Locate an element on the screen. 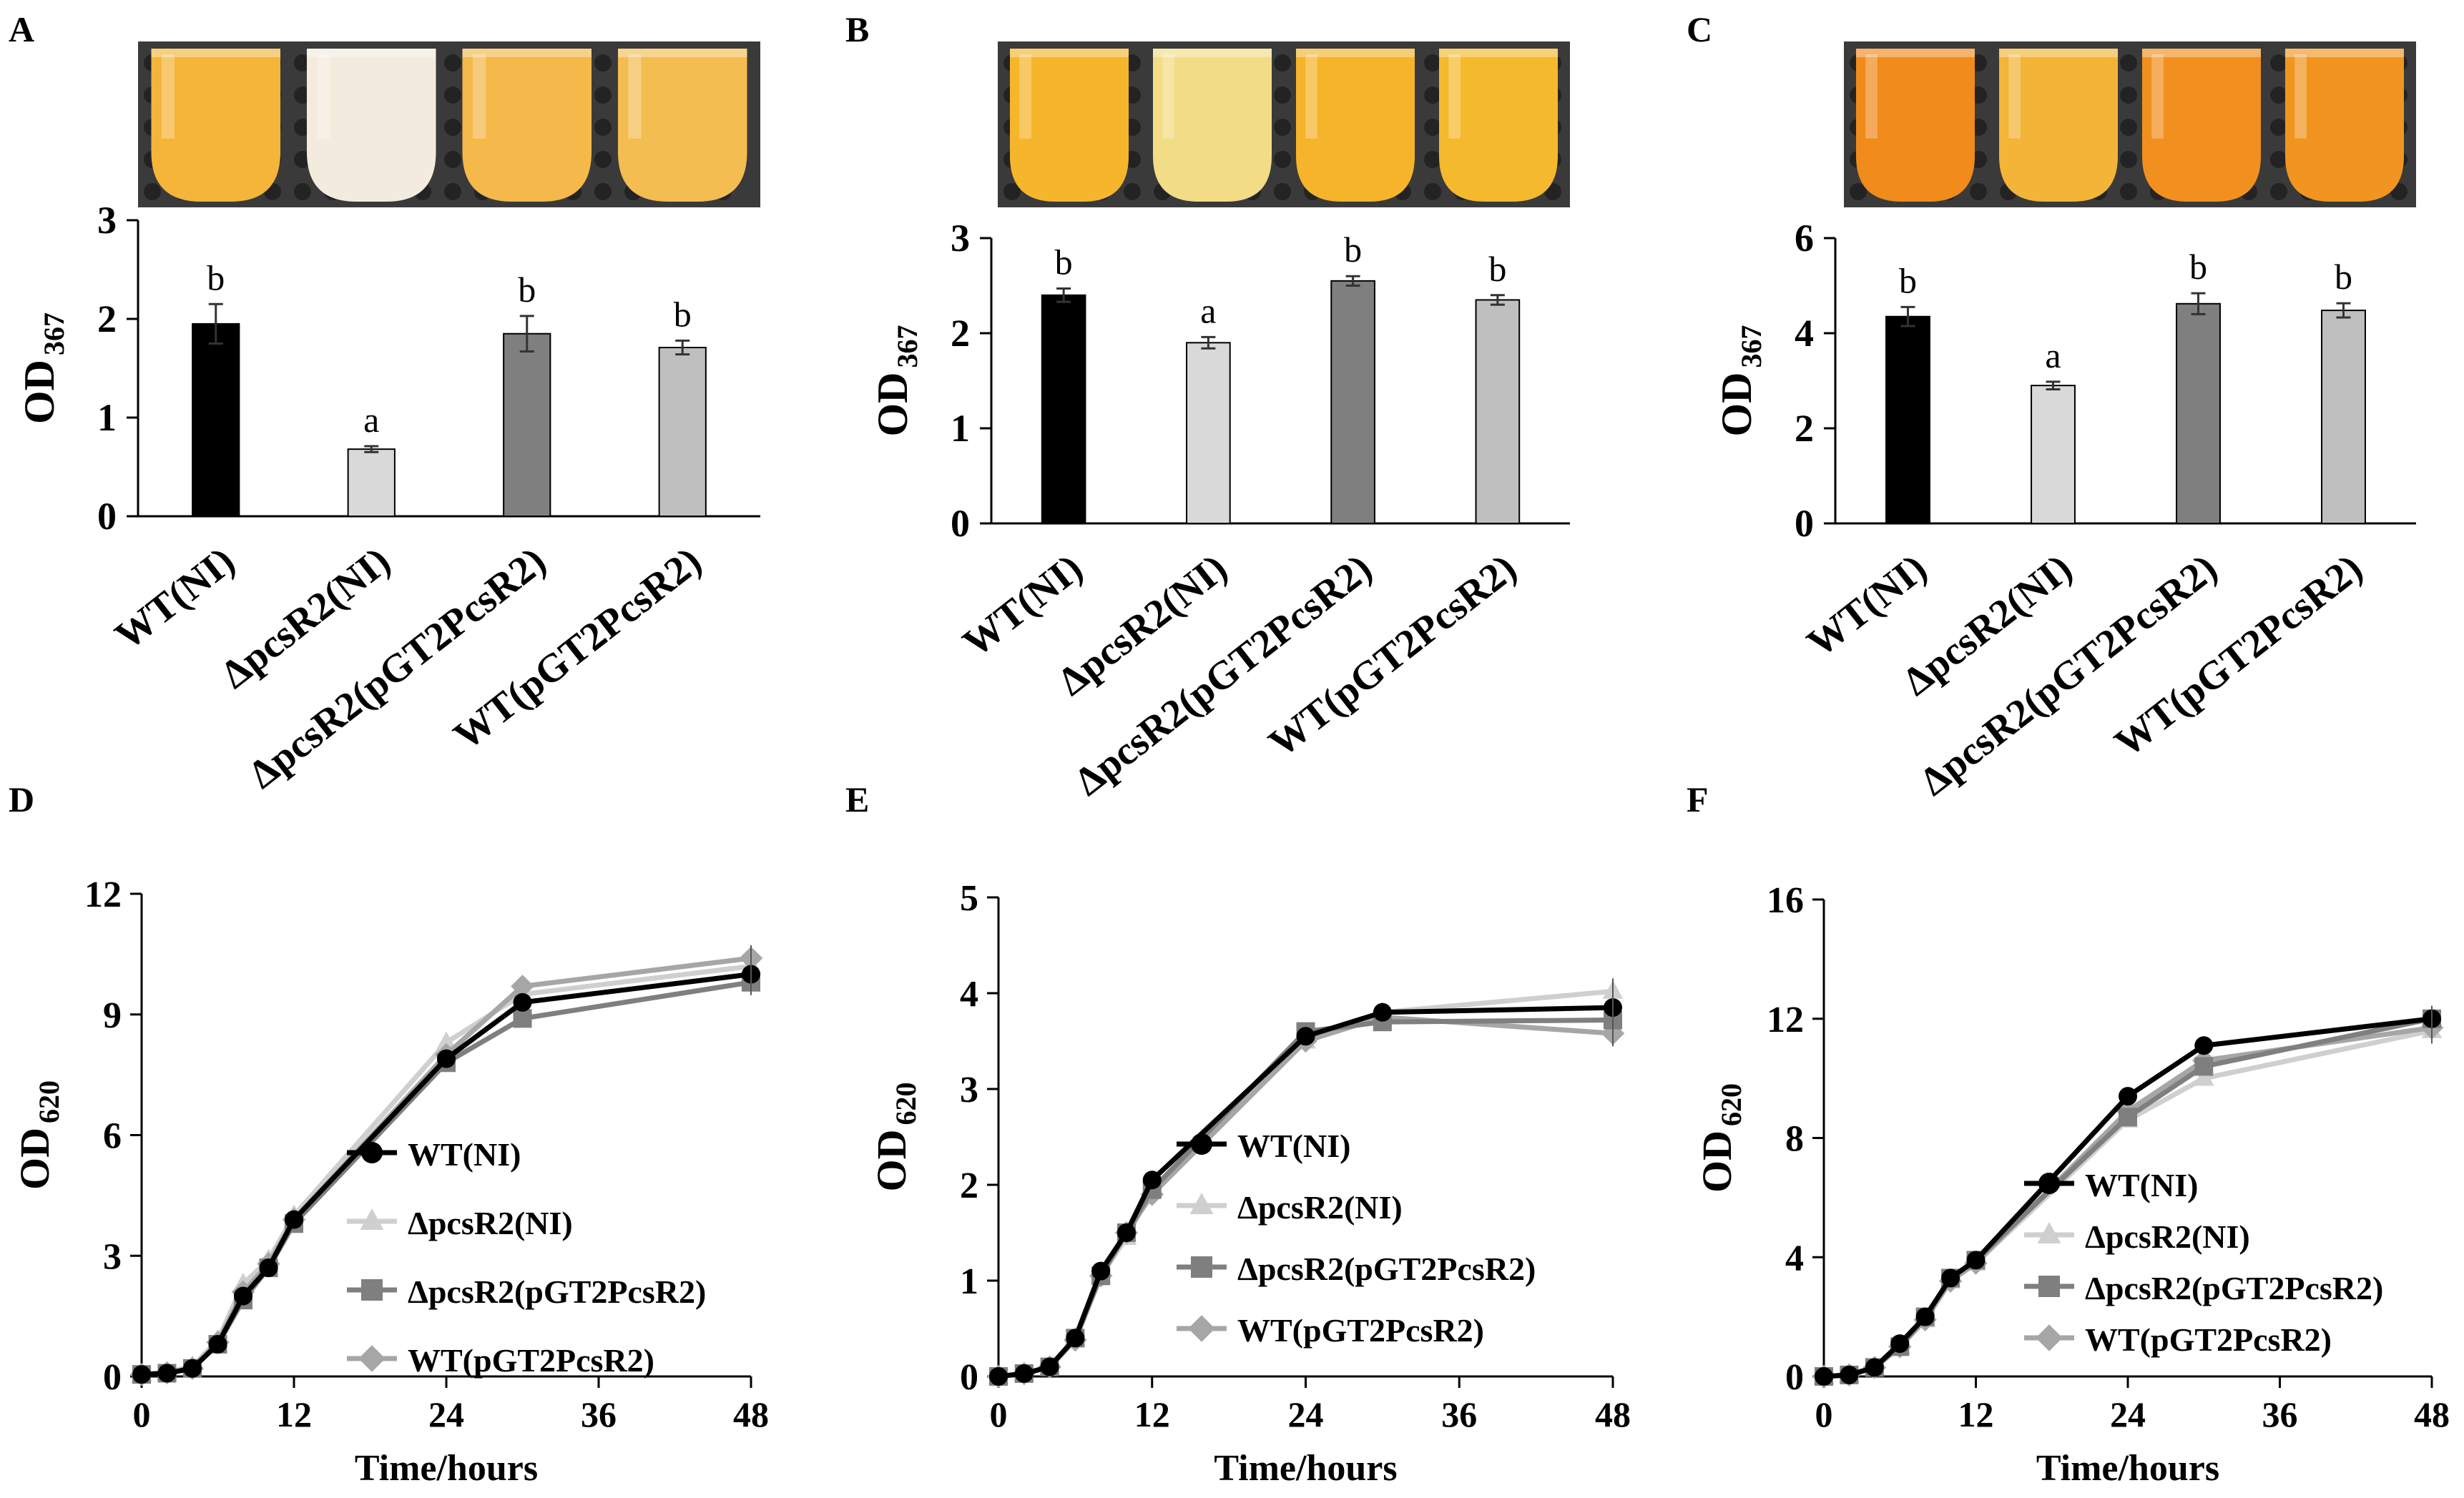  x-tick-label: 24 is located at coordinates (1306, 1414).